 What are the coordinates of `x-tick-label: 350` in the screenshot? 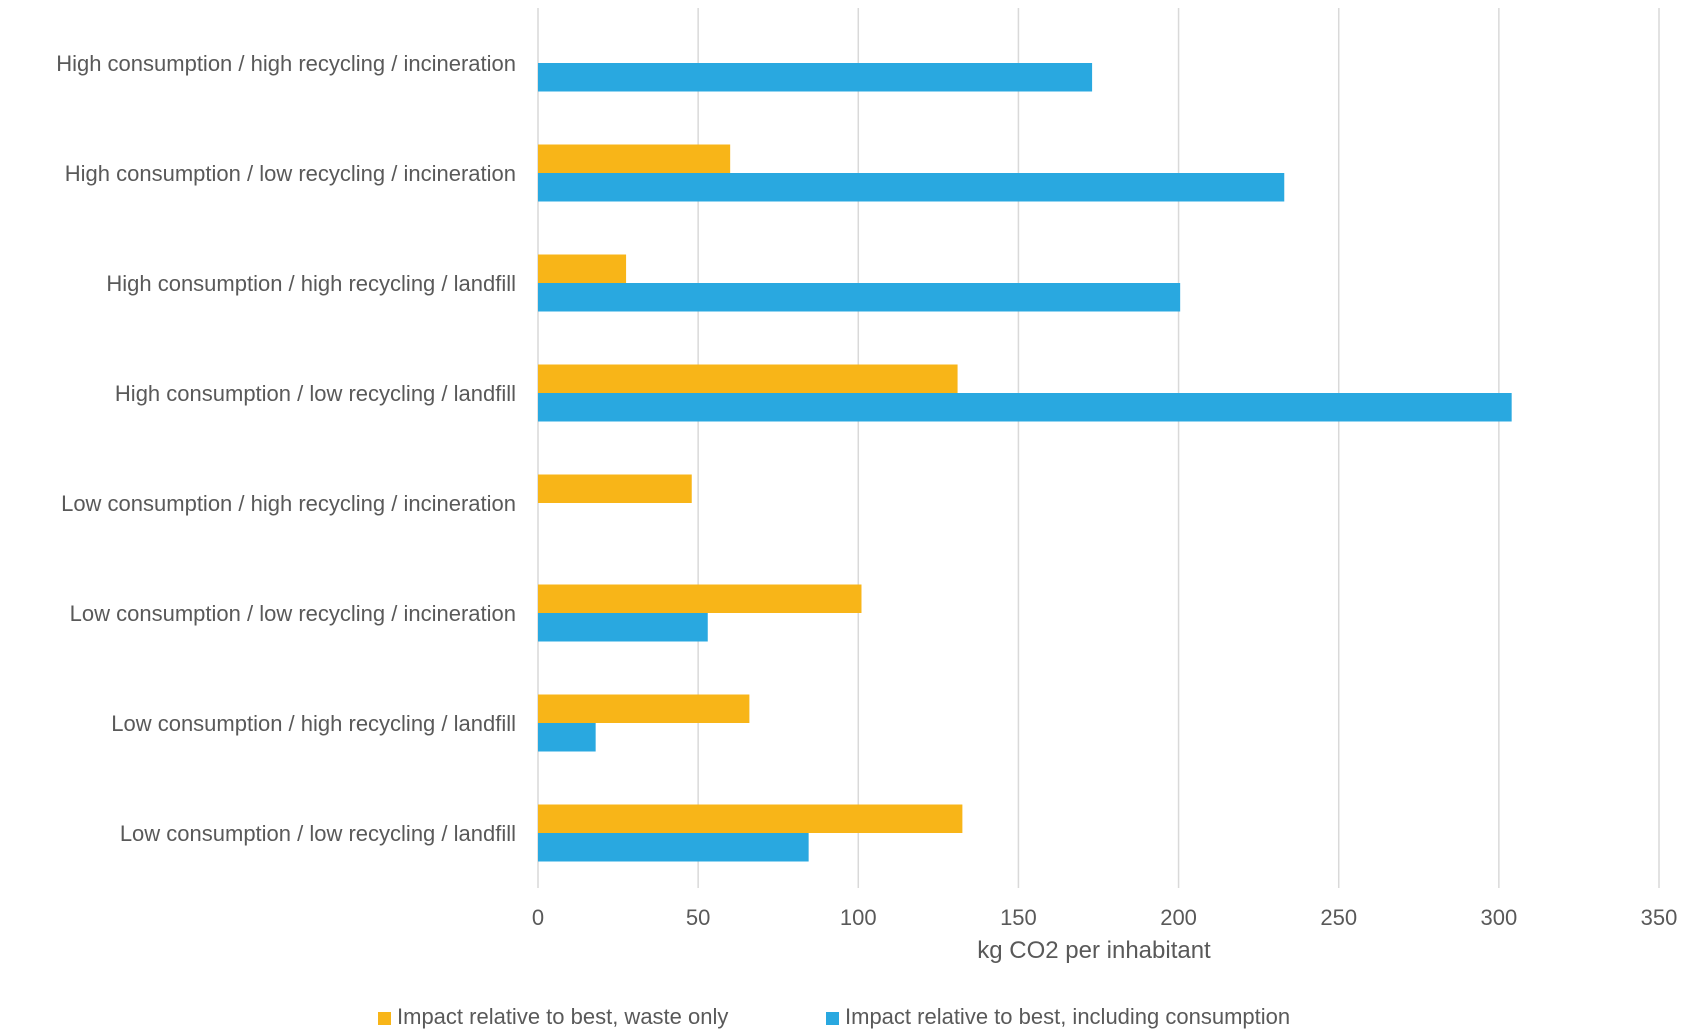 It's located at (1659, 917).